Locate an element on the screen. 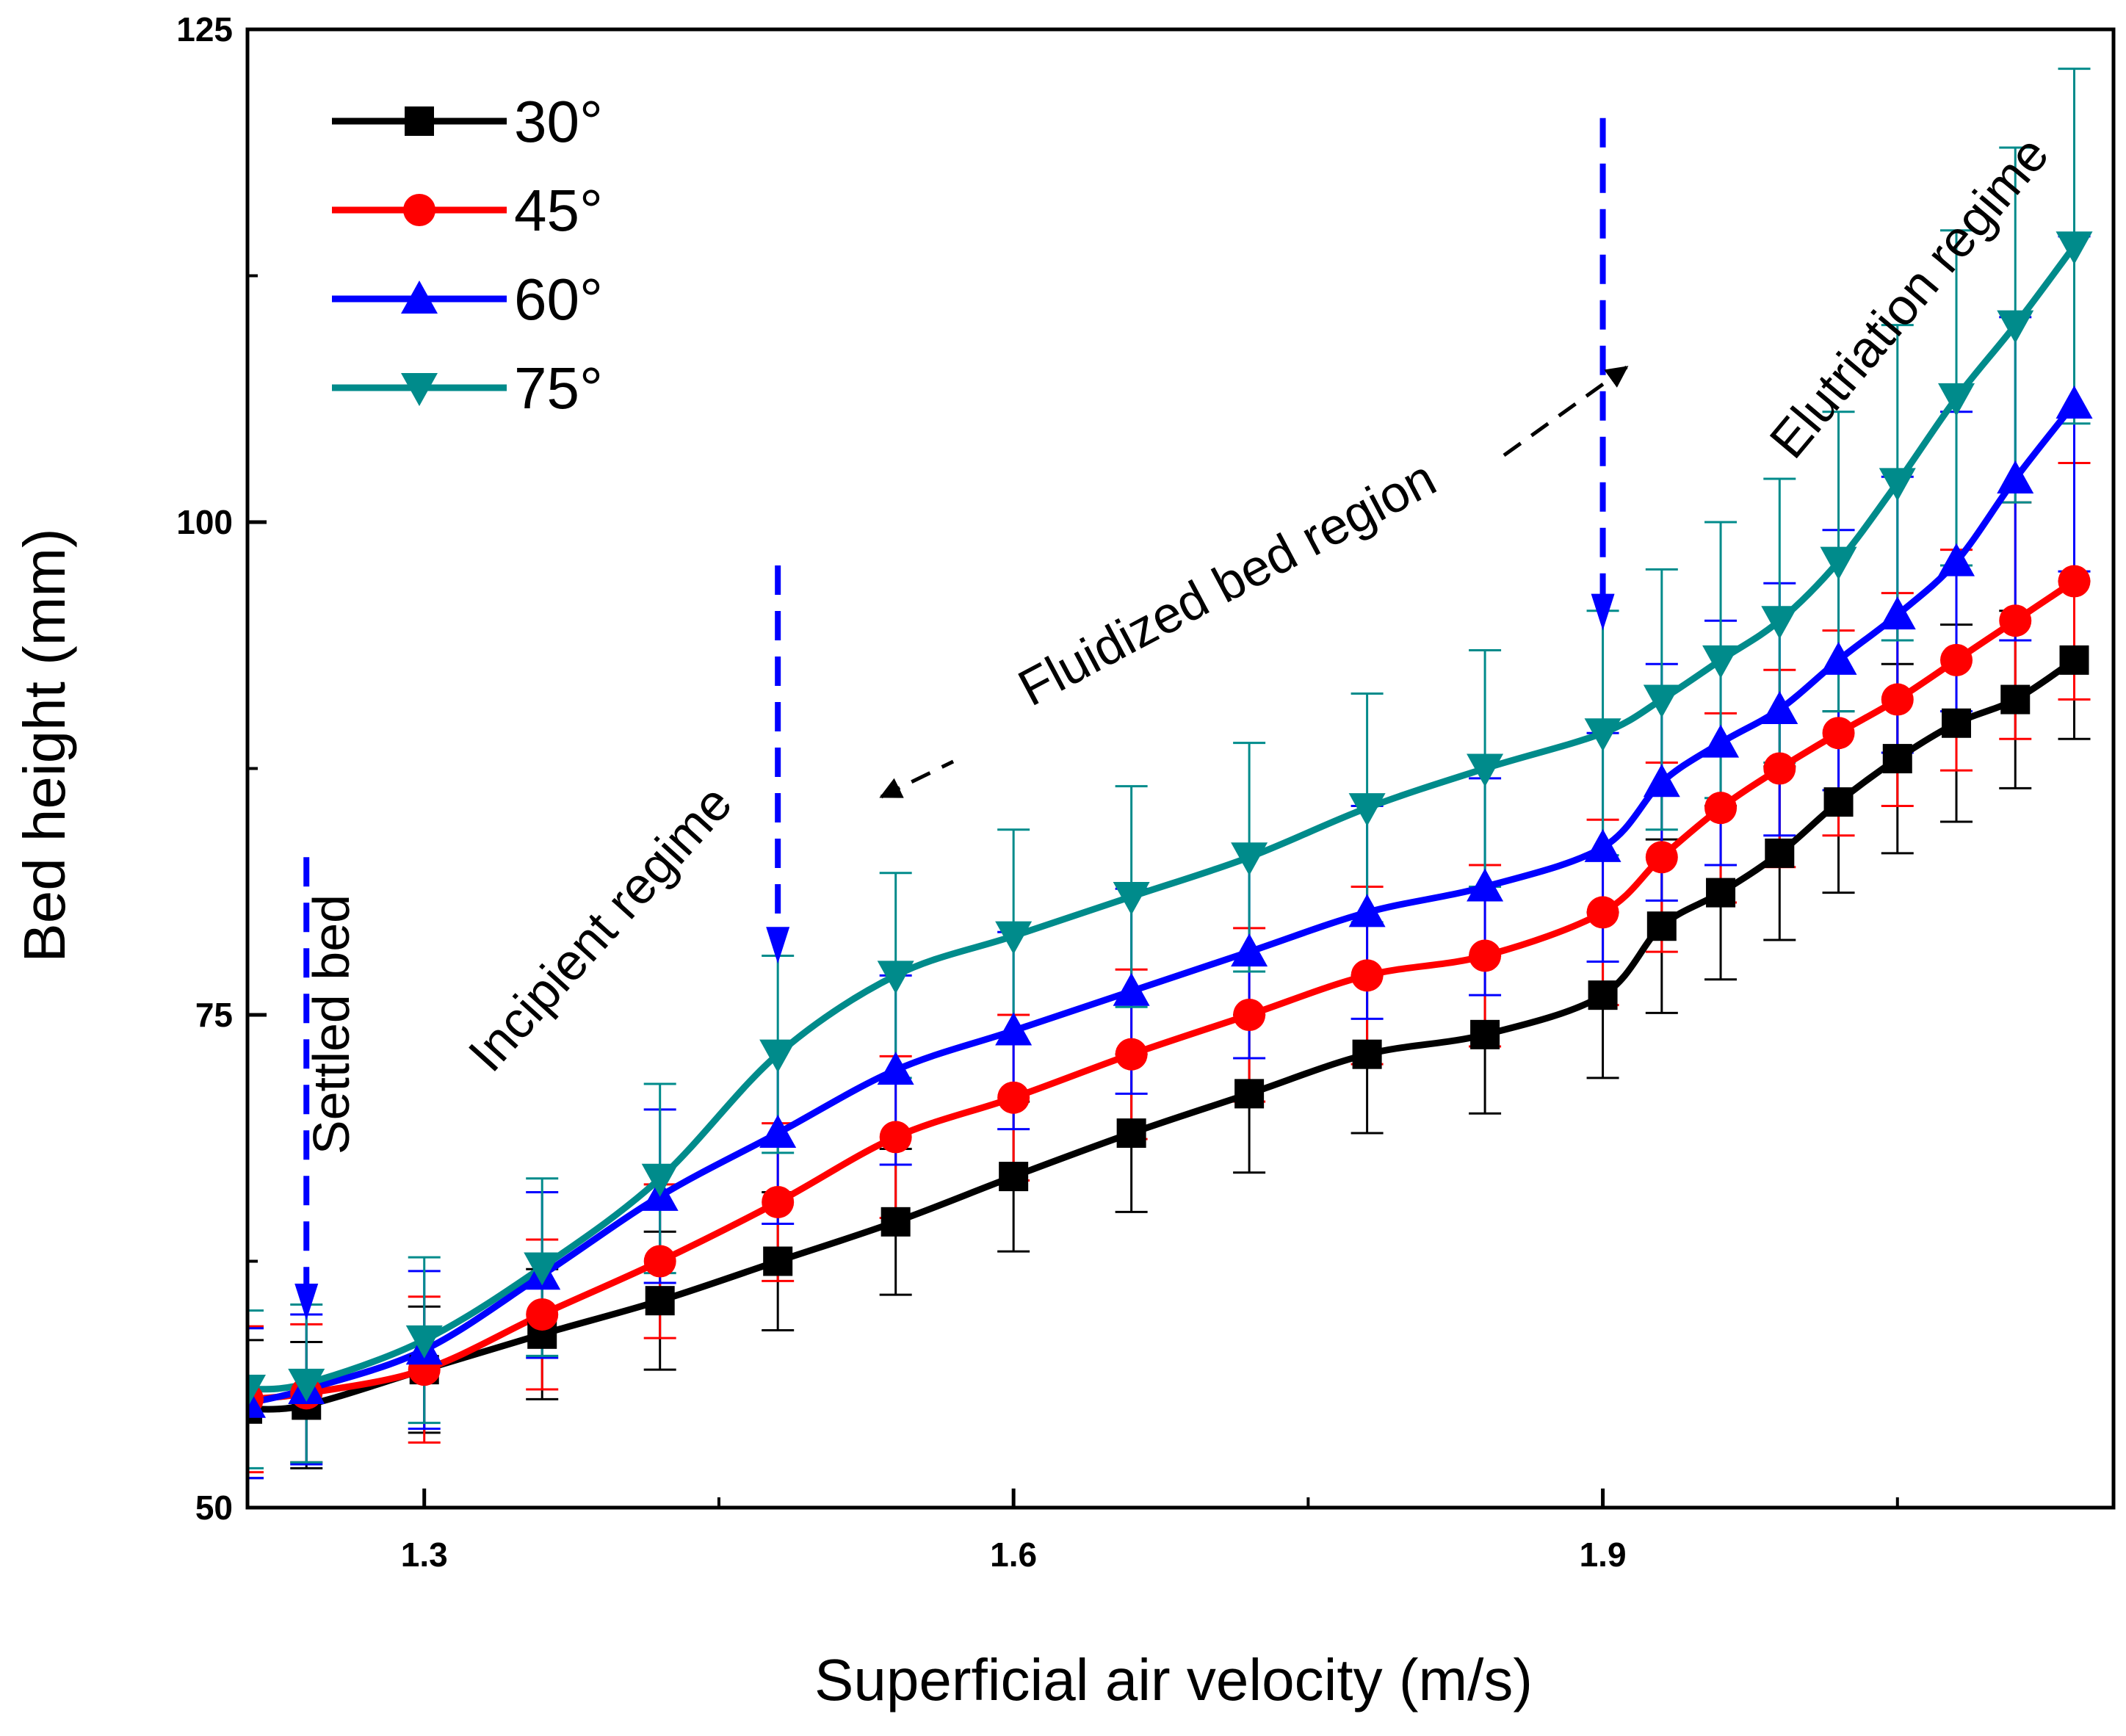 The height and width of the screenshot is (1736, 2126). fluidized-range-arrow is located at coordinates (1254, 582).